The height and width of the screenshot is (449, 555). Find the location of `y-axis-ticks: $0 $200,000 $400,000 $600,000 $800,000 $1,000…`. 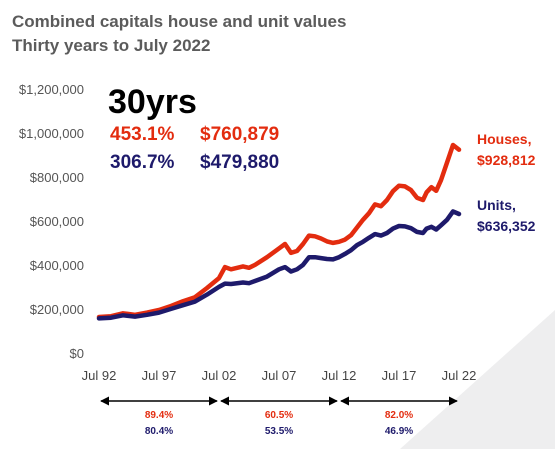

y-axis-ticks: $0 $200,000 $400,000 $600,000 $800,000 $1,000… is located at coordinates (51, 221).